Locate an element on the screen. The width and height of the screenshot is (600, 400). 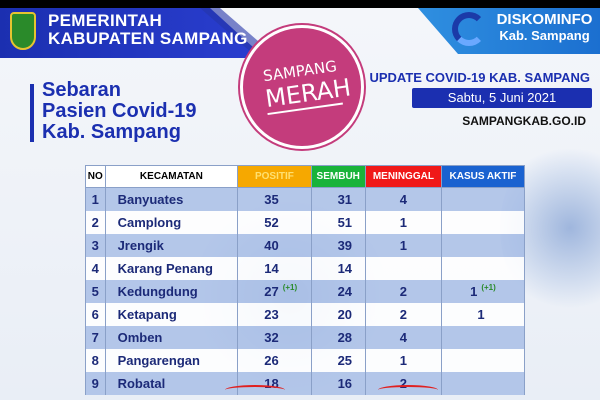
cell-sembuh: 16 is located at coordinates (338, 383).